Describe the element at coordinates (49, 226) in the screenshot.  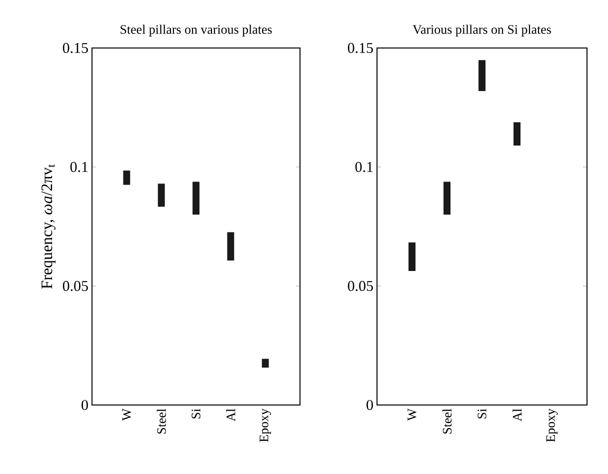
I see `y-axis-title: Frequency, ωa/2πv$_{t}$` at that location.